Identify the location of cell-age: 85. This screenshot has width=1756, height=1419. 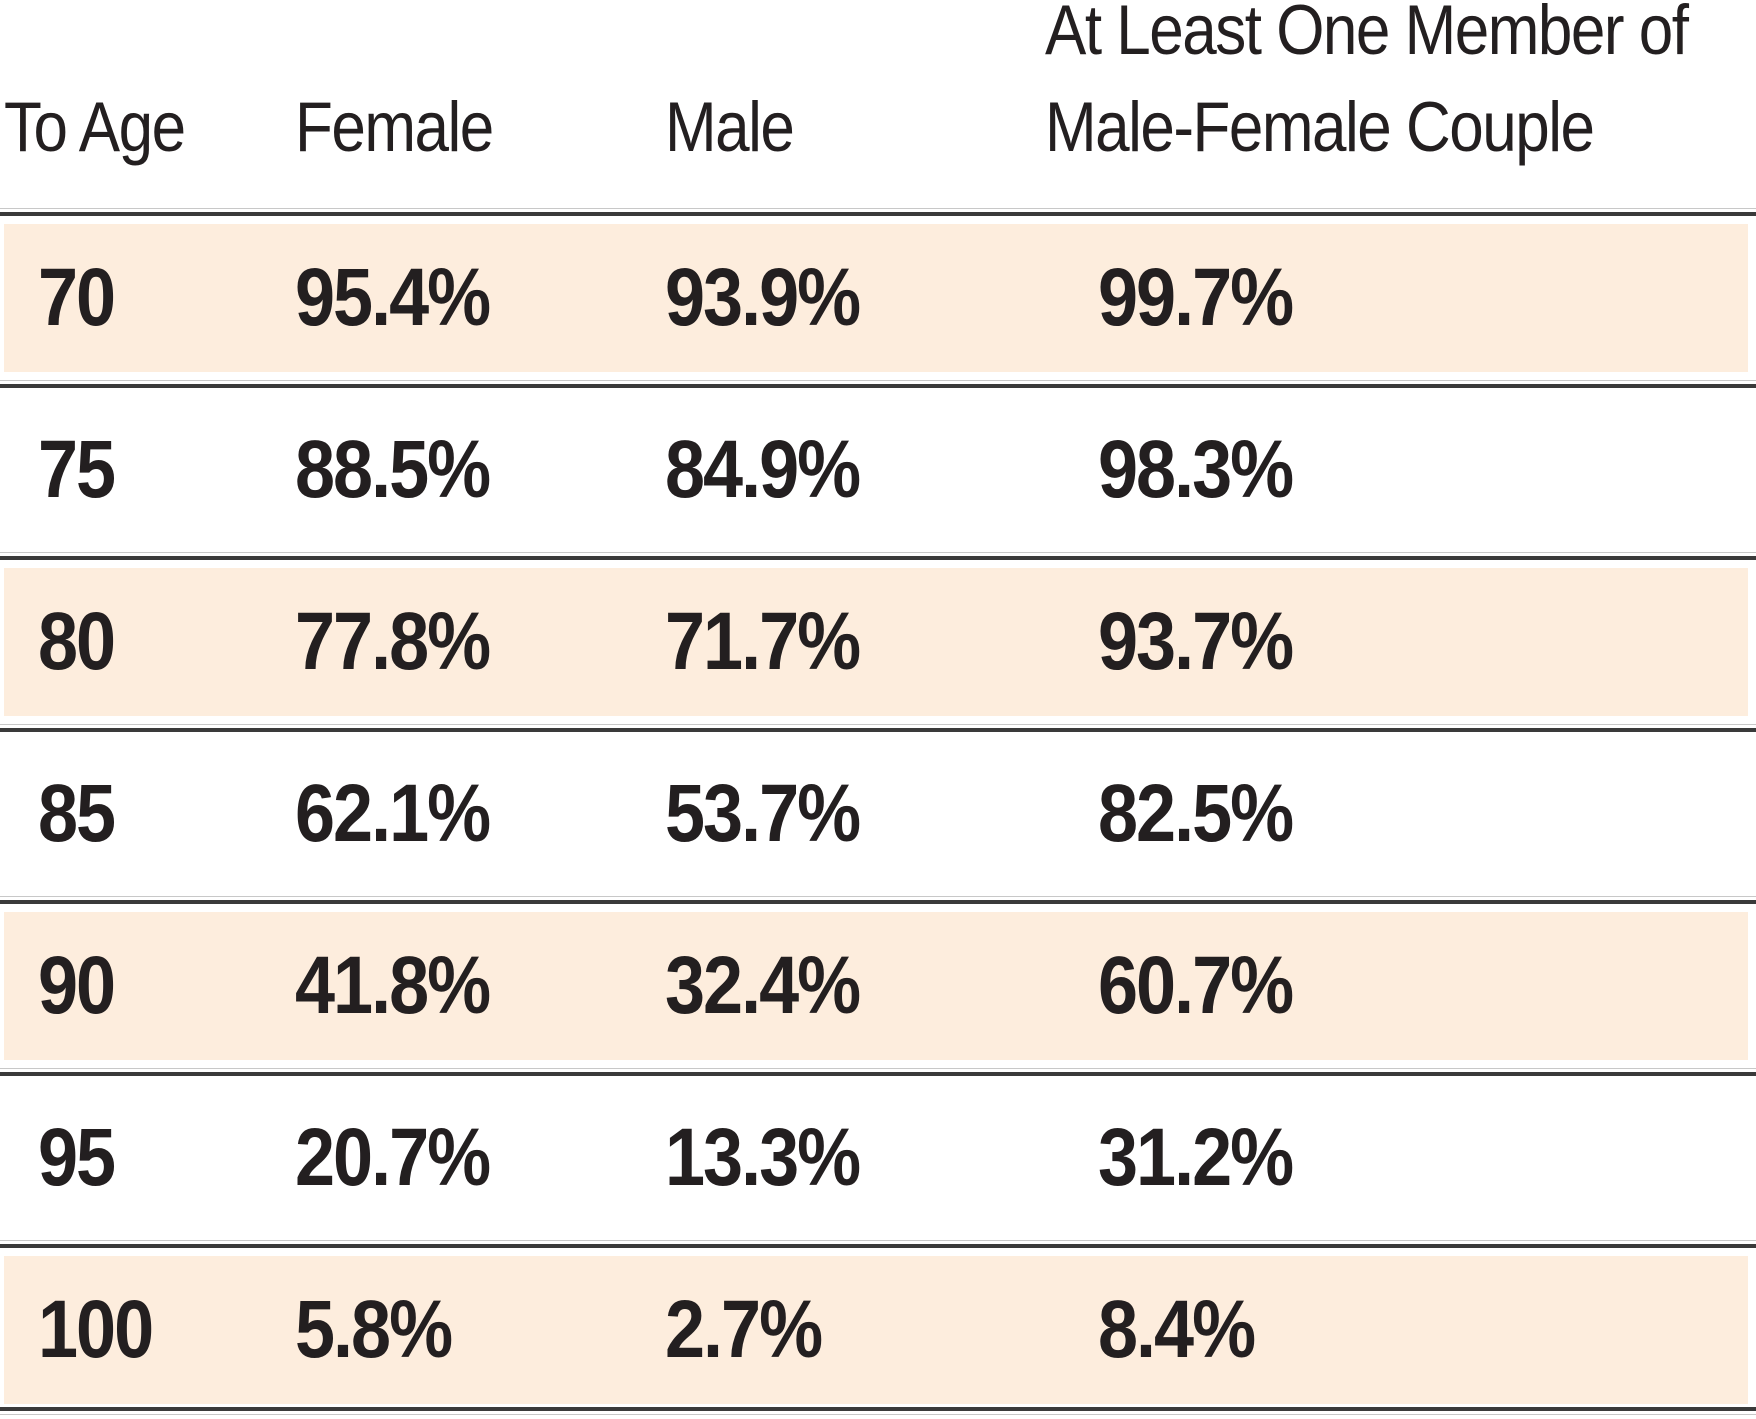
(77, 813).